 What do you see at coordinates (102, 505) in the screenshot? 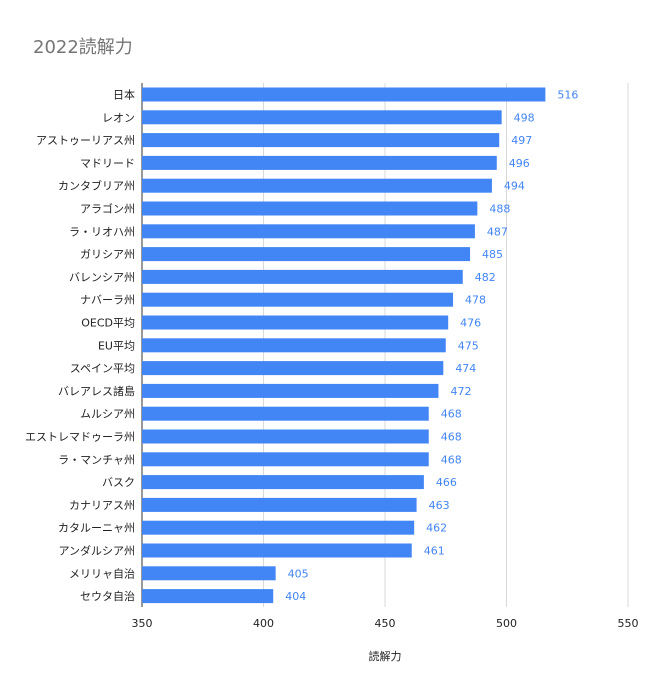
I see `category-label: カナリアス州` at bounding box center [102, 505].